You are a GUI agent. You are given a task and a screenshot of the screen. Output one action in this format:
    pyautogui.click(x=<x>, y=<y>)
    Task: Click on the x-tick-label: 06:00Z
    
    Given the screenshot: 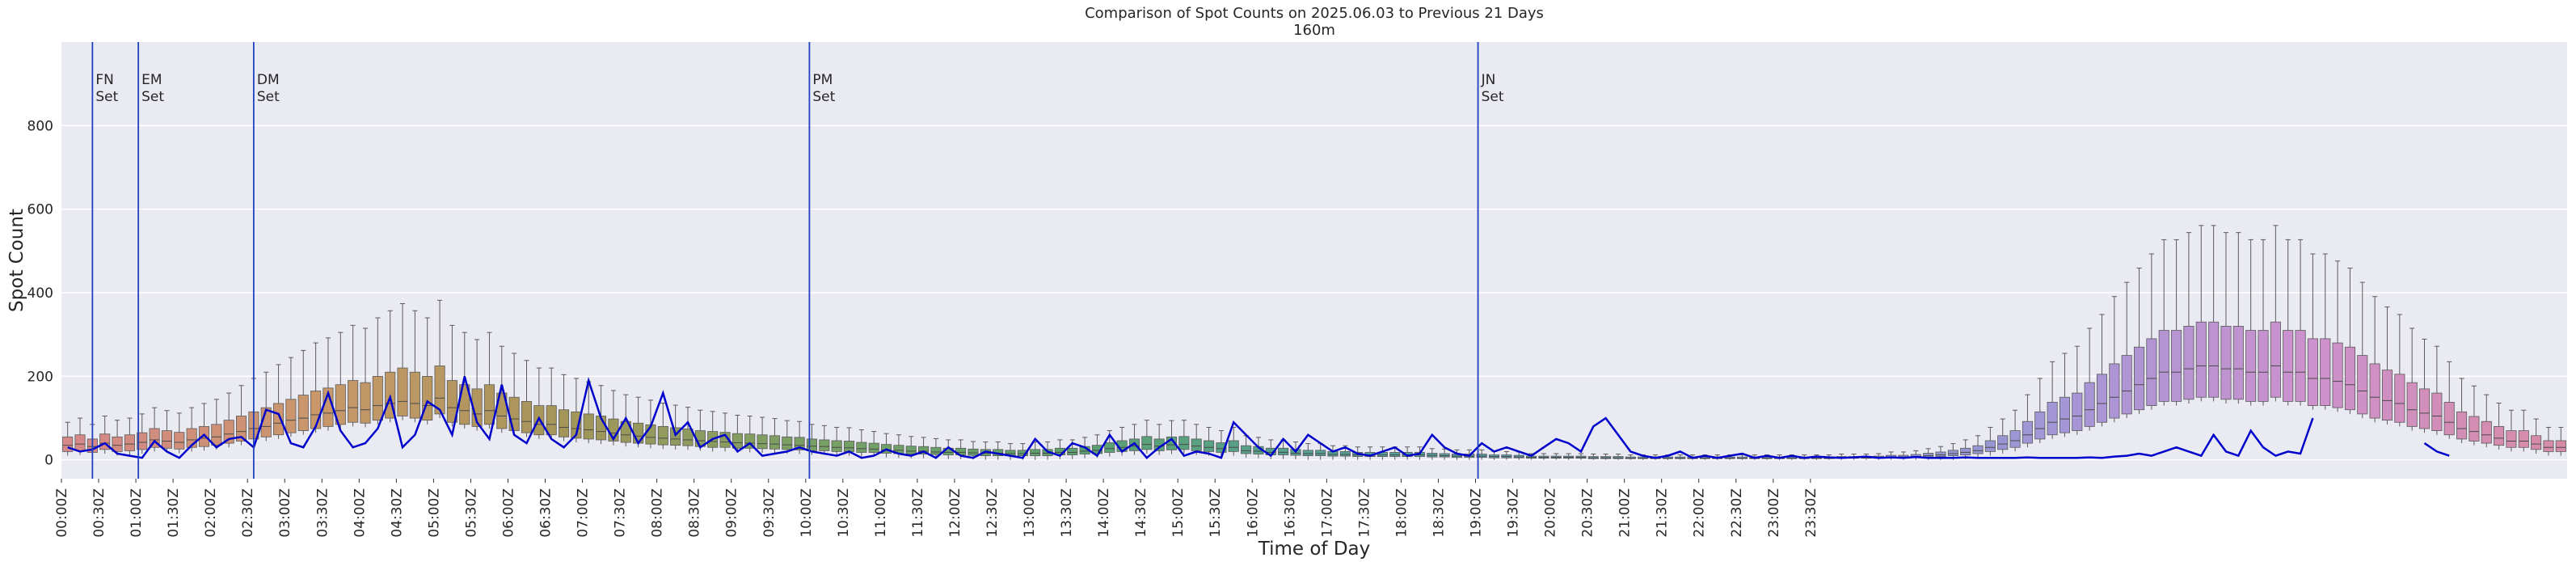 What is the action you would take?
    pyautogui.click(x=508, y=513)
    